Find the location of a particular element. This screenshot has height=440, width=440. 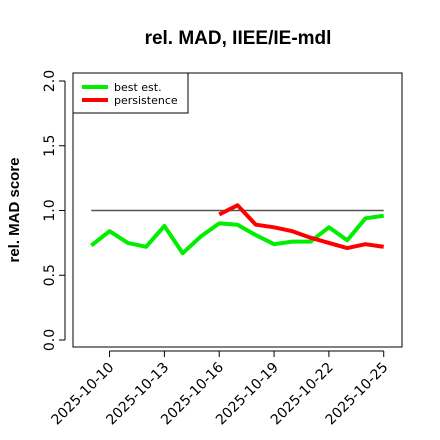

y-tick-label: 0.0 is located at coordinates (50, 340).